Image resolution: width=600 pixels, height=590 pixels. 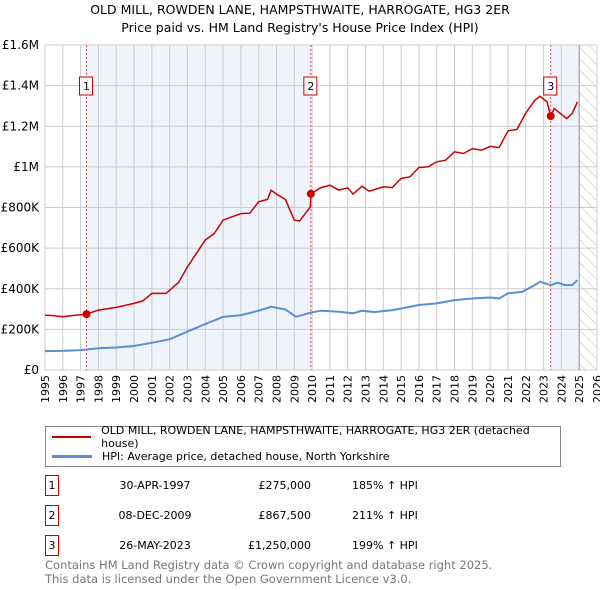 I want to click on x-tick-label: 2004, so click(x=205, y=389).